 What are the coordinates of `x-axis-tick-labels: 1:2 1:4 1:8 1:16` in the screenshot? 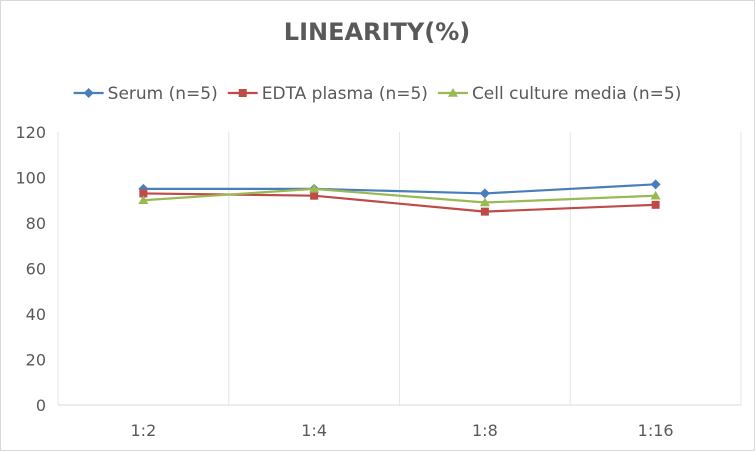 It's located at (402, 430).